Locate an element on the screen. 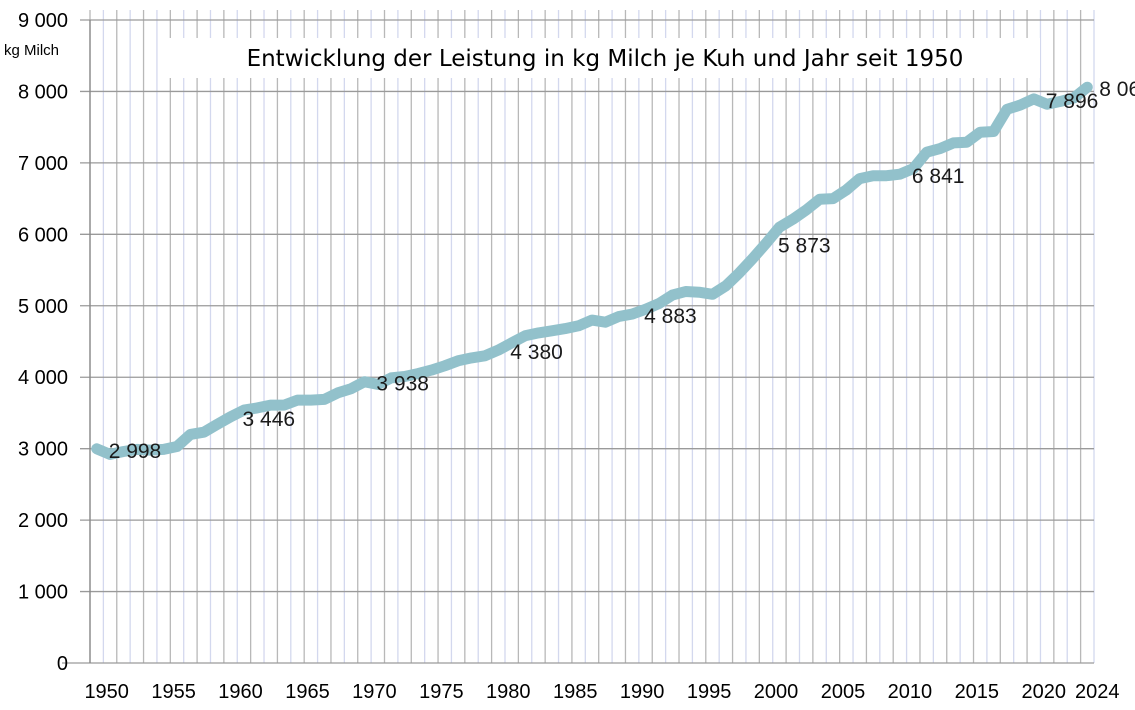 The height and width of the screenshot is (710, 1135). data-label: 6 841 is located at coordinates (938, 176).